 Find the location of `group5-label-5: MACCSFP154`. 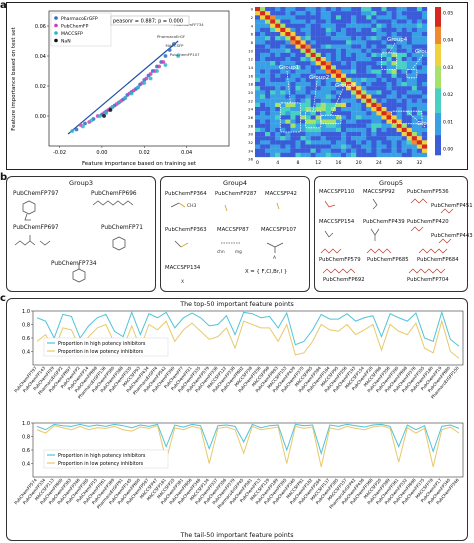

group5-label-5: MACCSFP154 is located at coordinates (337, 222).